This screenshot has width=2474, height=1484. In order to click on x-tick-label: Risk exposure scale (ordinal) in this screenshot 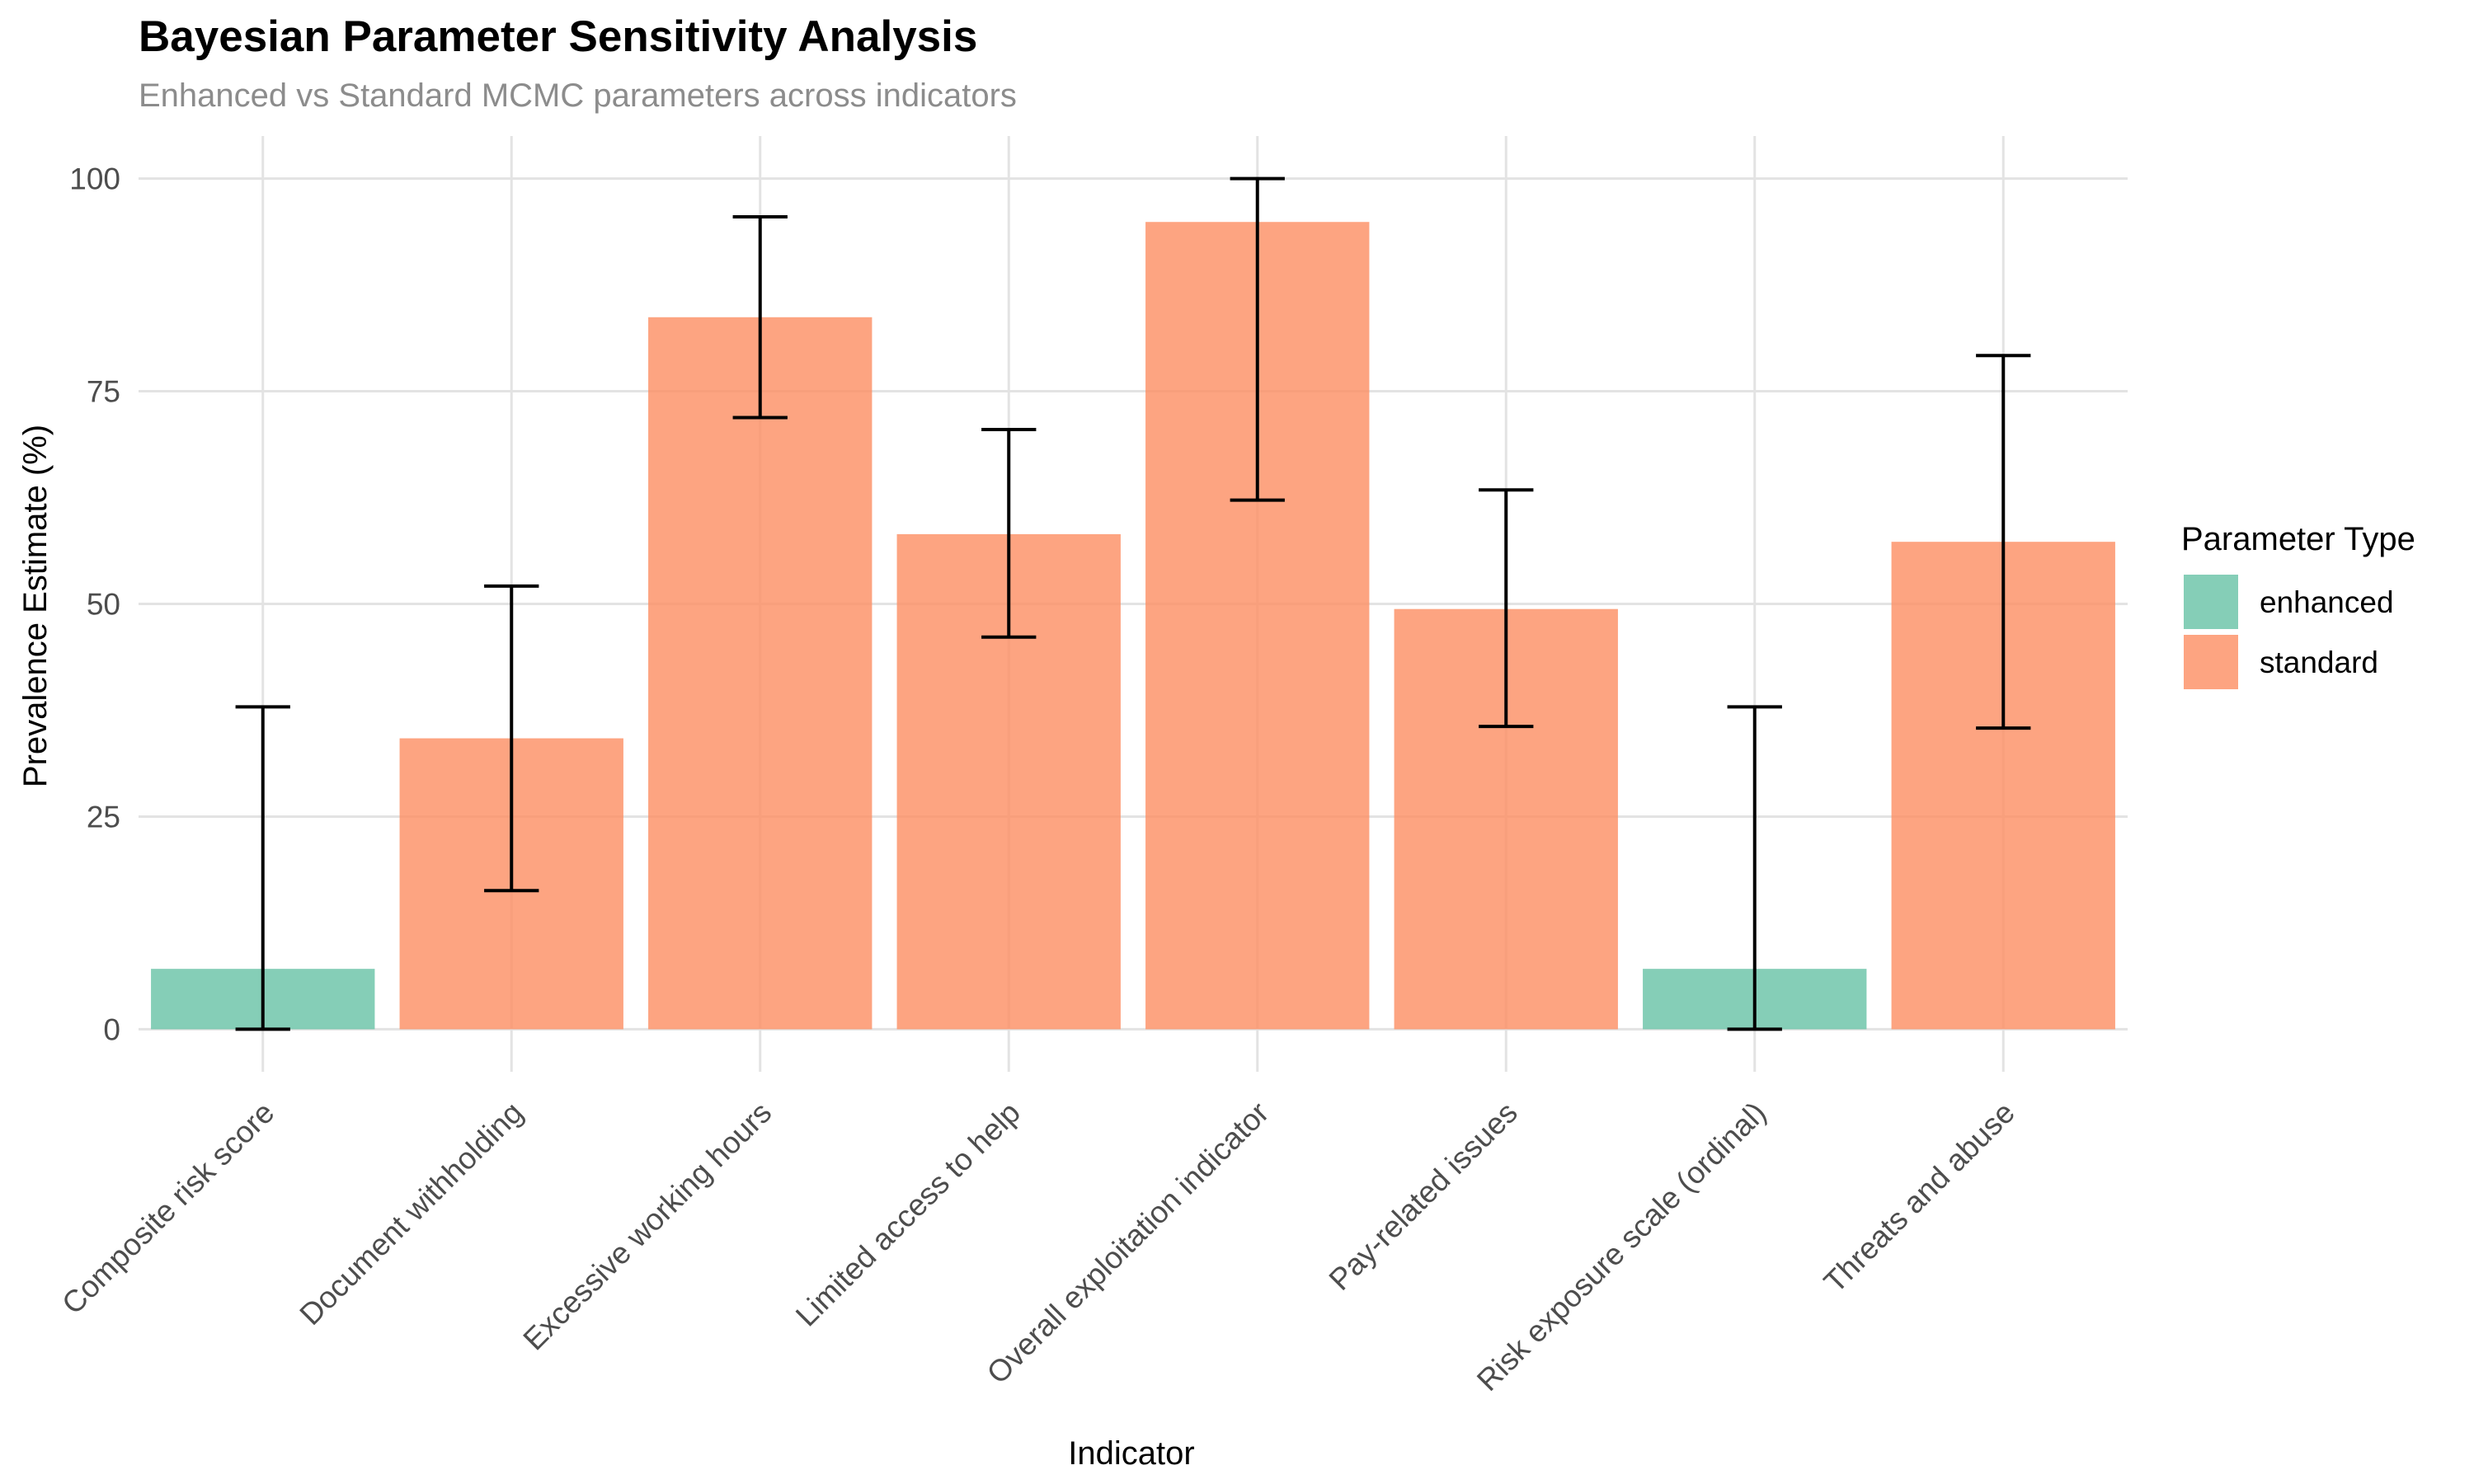, I will do `click(1621, 1246)`.